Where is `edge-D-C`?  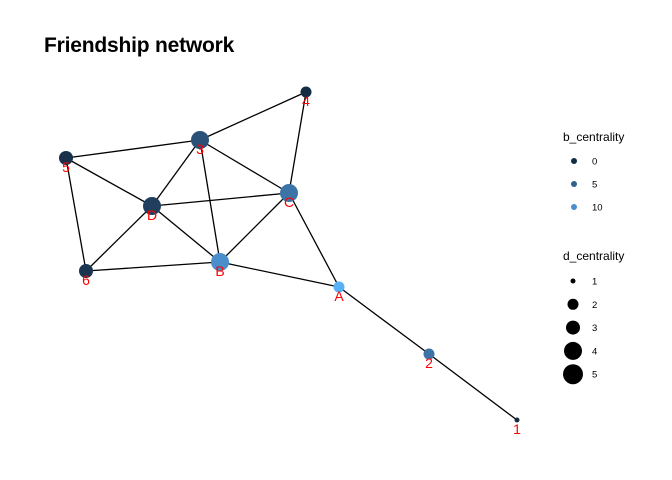 edge-D-C is located at coordinates (220, 199).